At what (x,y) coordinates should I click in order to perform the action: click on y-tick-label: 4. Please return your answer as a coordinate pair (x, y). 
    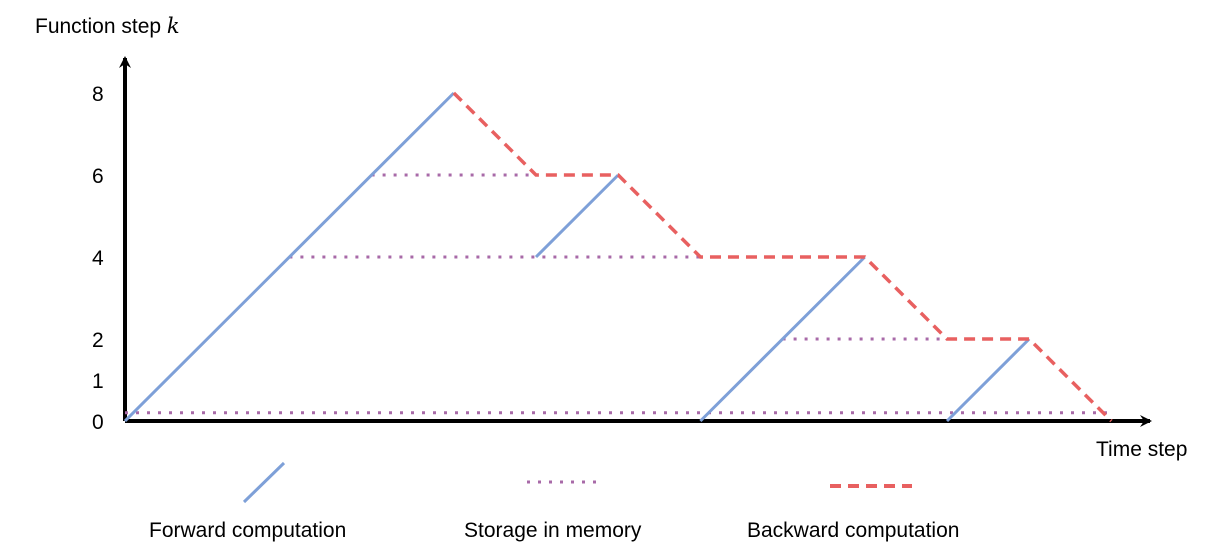
    Looking at the image, I should click on (98, 258).